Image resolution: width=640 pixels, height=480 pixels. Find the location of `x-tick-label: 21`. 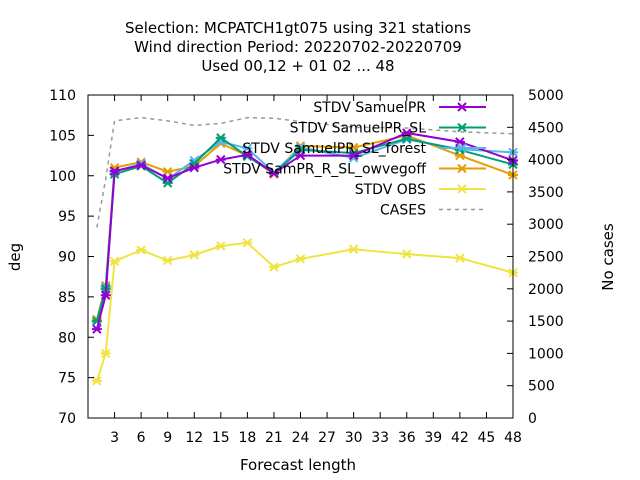

x-tick-label: 21 is located at coordinates (274, 438).